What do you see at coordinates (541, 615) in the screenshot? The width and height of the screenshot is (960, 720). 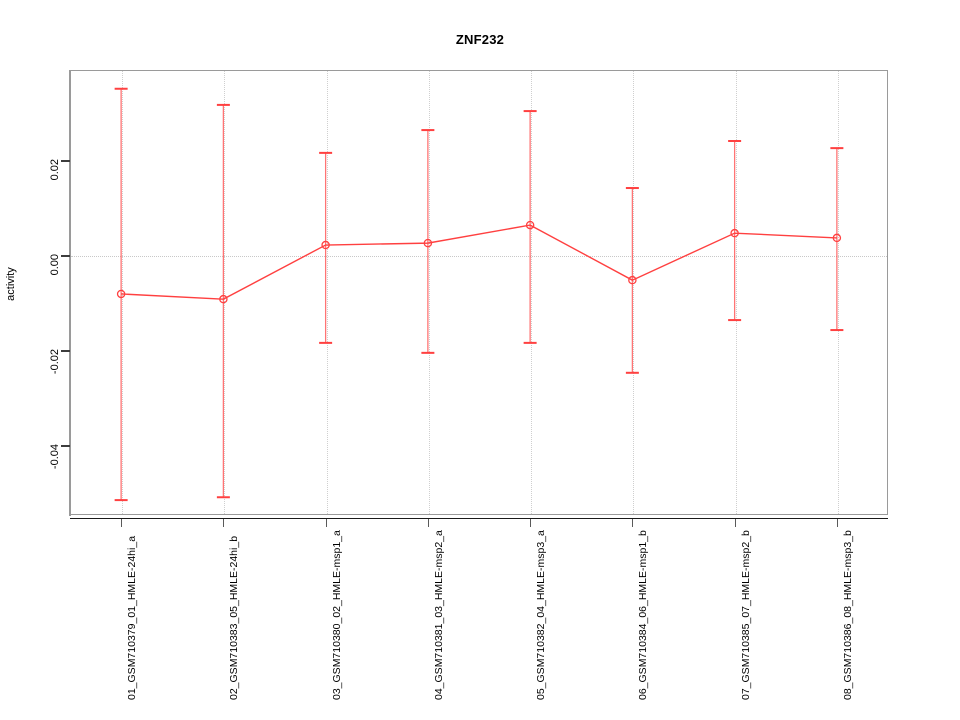 I see `x-tick-label: 05_GSM710382_04_HMLE-msp3_a` at bounding box center [541, 615].